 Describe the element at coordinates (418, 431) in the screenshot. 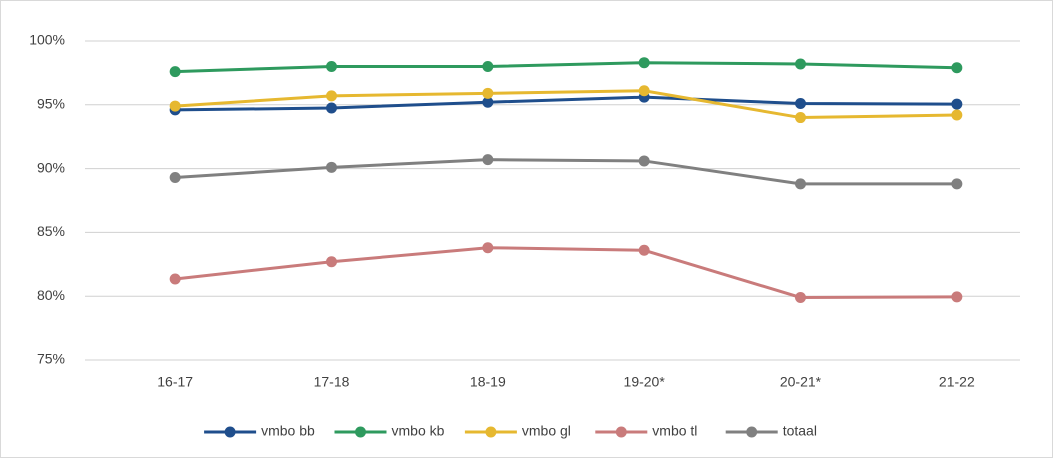

I see `legend-label: vmbo kb` at that location.